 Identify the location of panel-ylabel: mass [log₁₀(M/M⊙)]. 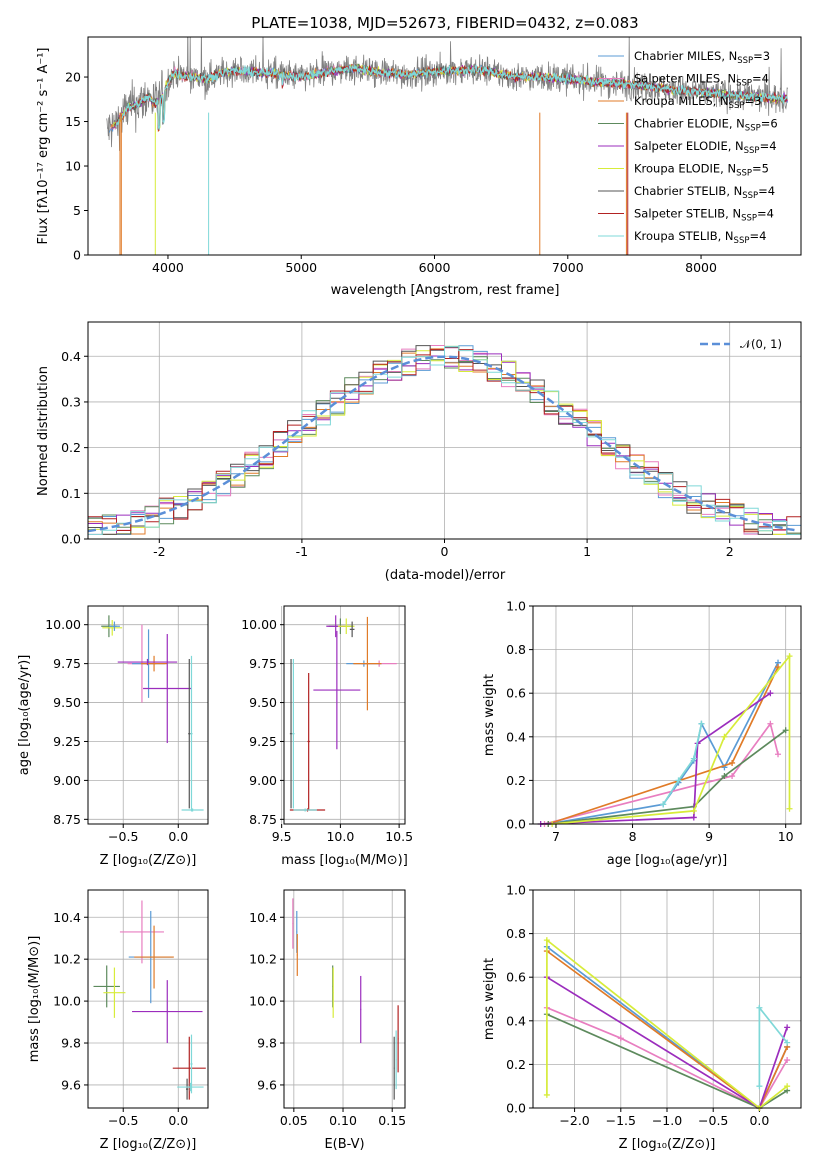
(34, 999).